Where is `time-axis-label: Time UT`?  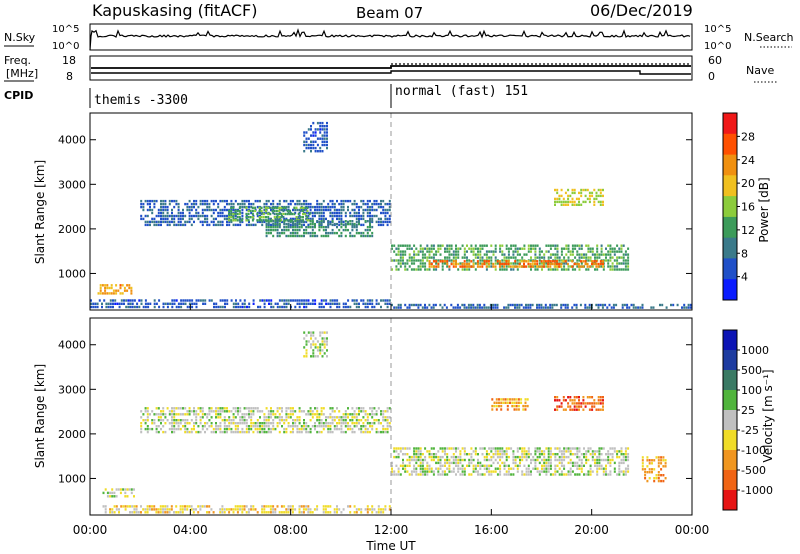 time-axis-label: Time UT is located at coordinates (390, 546).